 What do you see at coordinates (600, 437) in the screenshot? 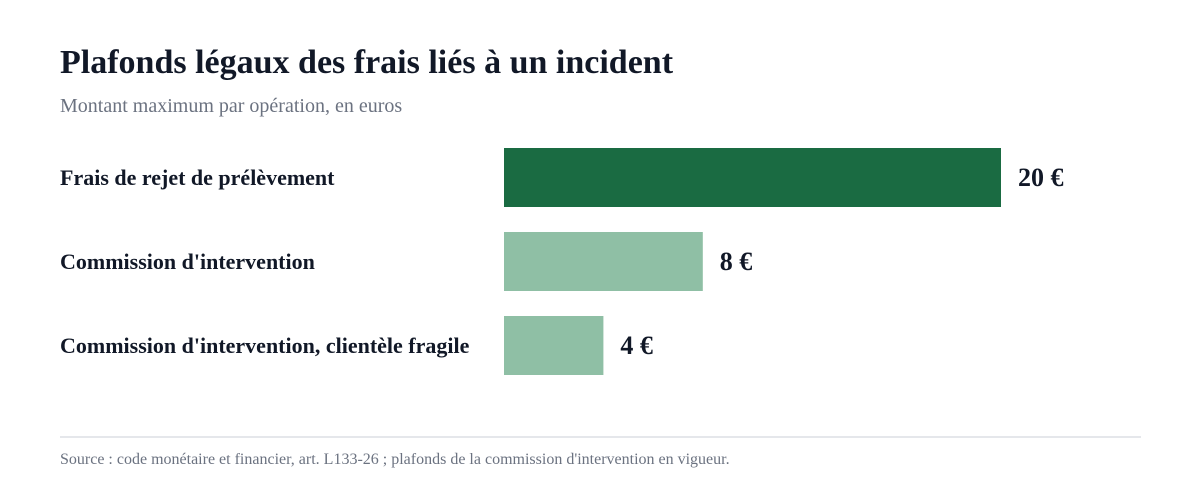
I see `footer-divider` at bounding box center [600, 437].